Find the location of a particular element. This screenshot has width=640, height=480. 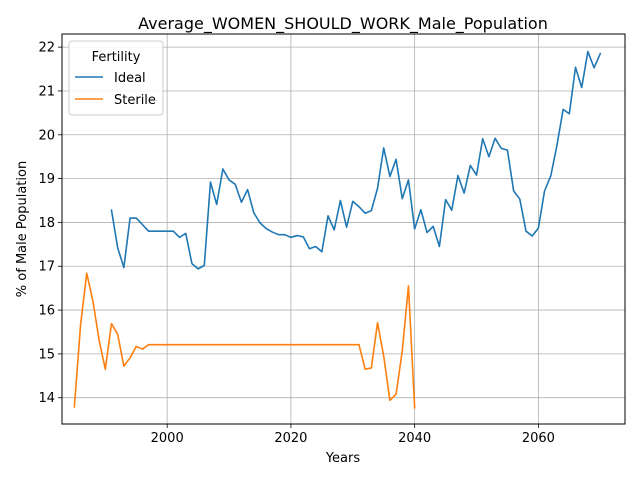

y-tick-label: 20 is located at coordinates (46, 135).